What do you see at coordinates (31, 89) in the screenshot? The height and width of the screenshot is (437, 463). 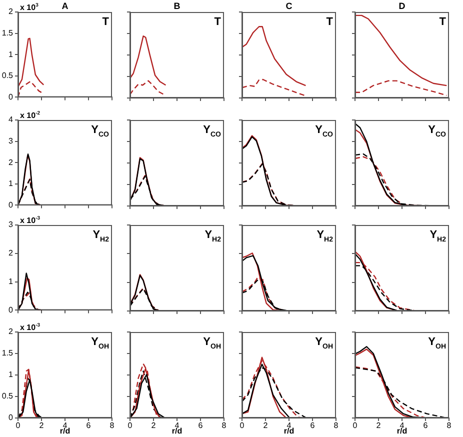 I see `line-series` at bounding box center [31, 89].